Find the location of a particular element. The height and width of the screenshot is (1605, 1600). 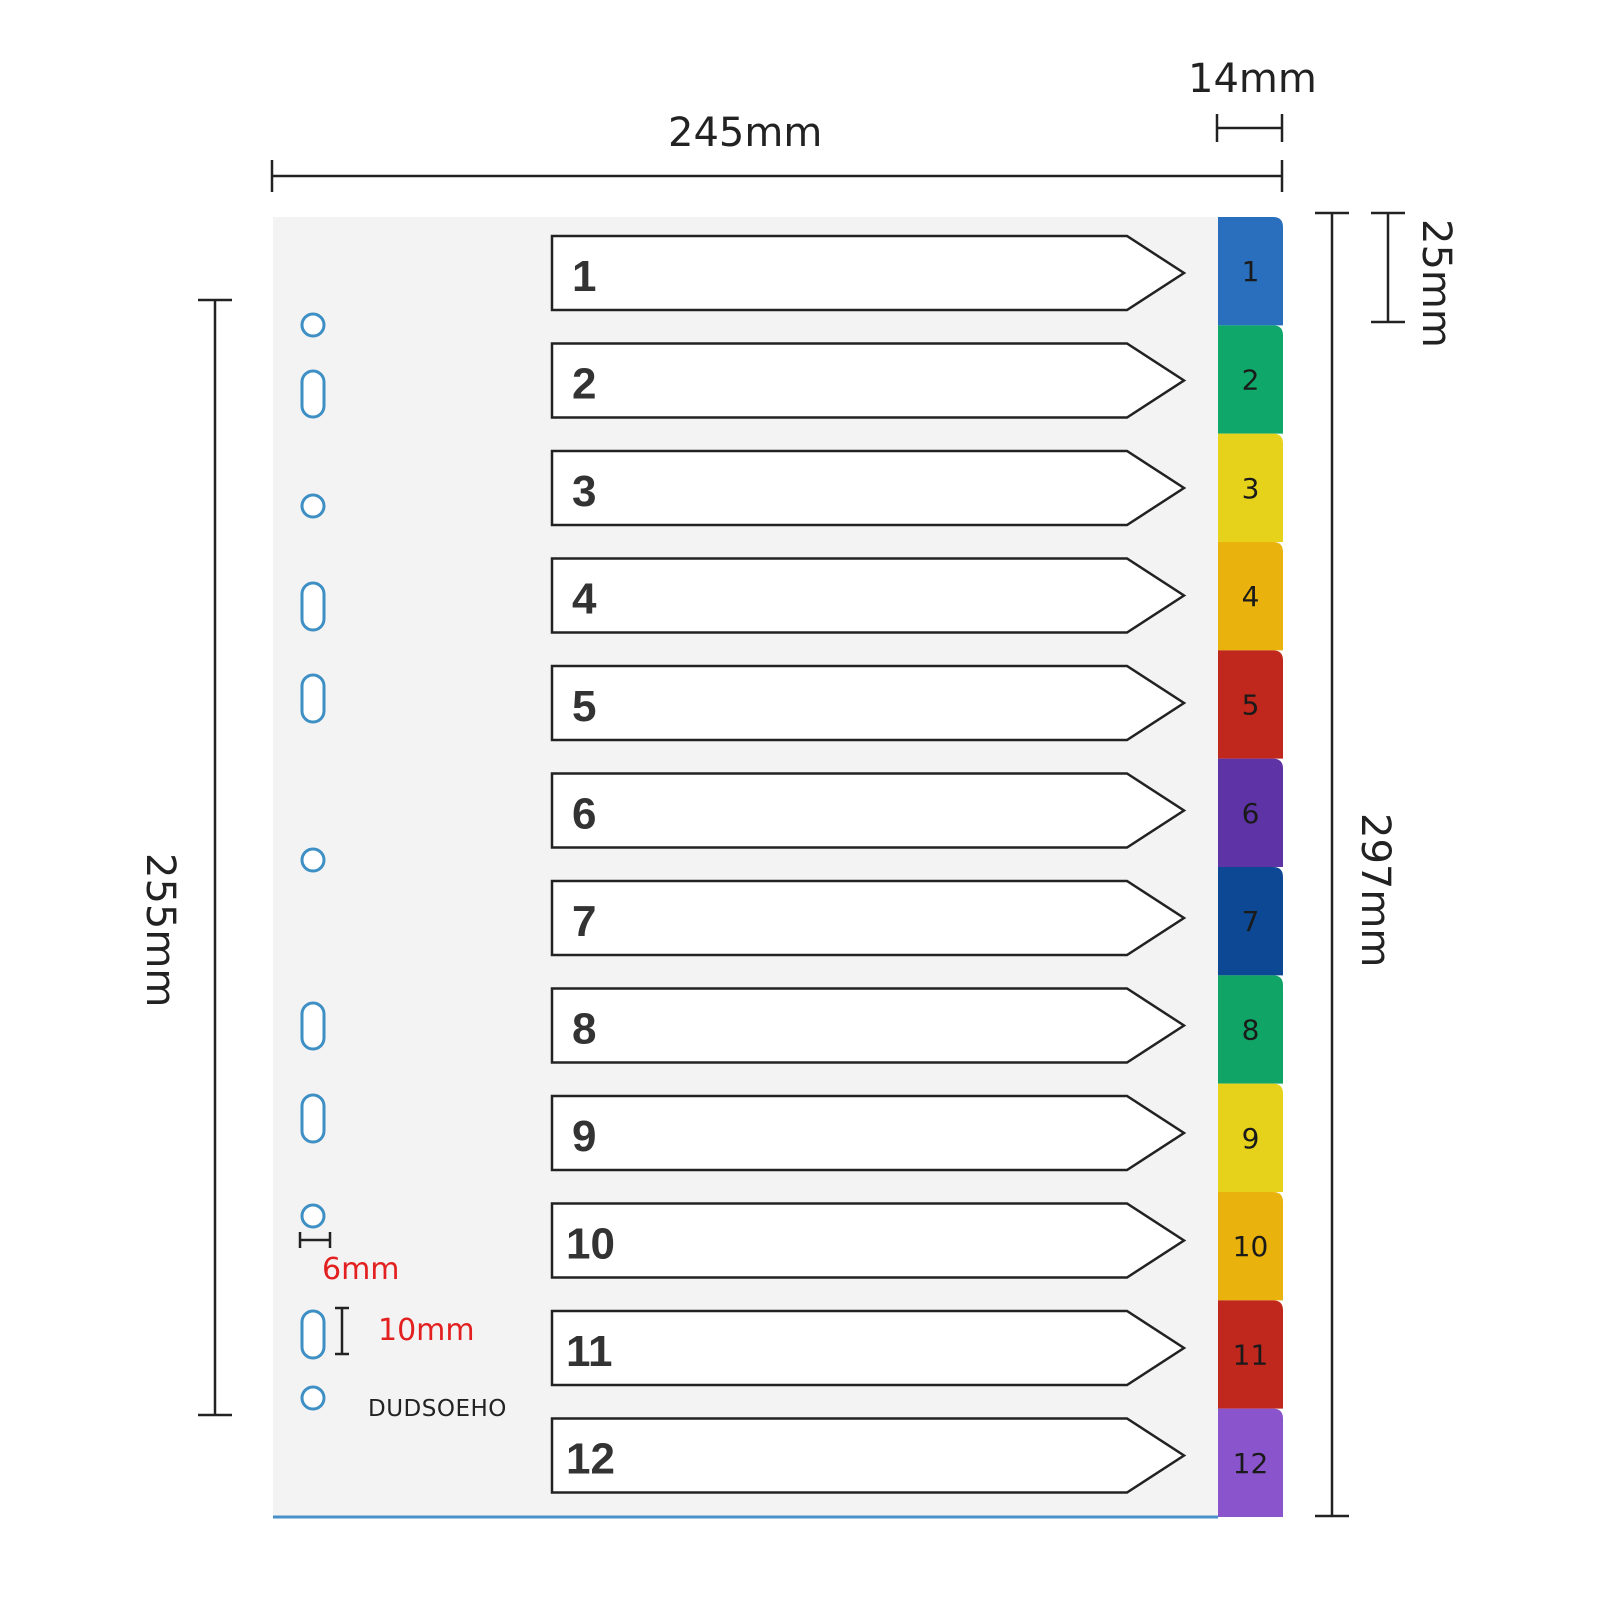

brand-label: DUDSOEHO is located at coordinates (437, 1409).